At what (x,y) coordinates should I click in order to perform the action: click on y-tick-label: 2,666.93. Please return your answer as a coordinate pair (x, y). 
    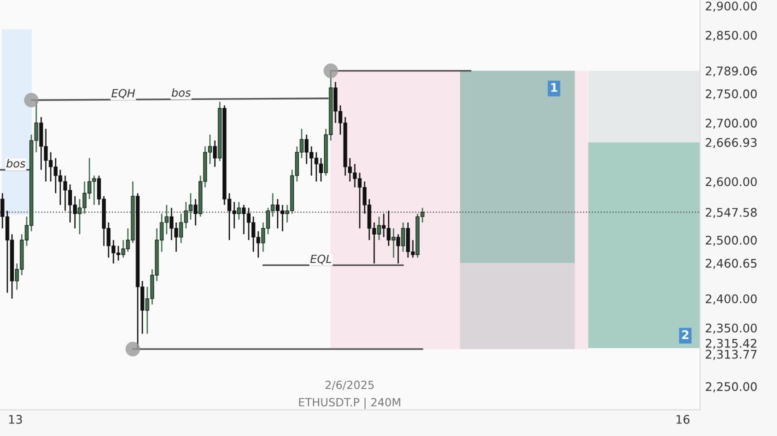
    Looking at the image, I should click on (731, 143).